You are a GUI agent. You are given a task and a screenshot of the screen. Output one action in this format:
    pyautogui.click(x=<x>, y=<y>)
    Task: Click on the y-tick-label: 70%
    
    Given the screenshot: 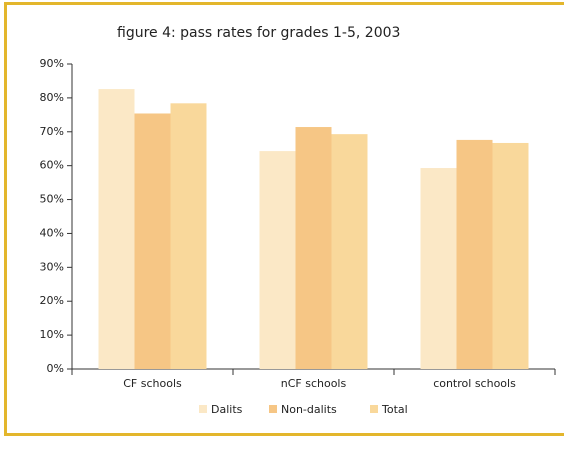 What is the action you would take?
    pyautogui.click(x=52, y=131)
    